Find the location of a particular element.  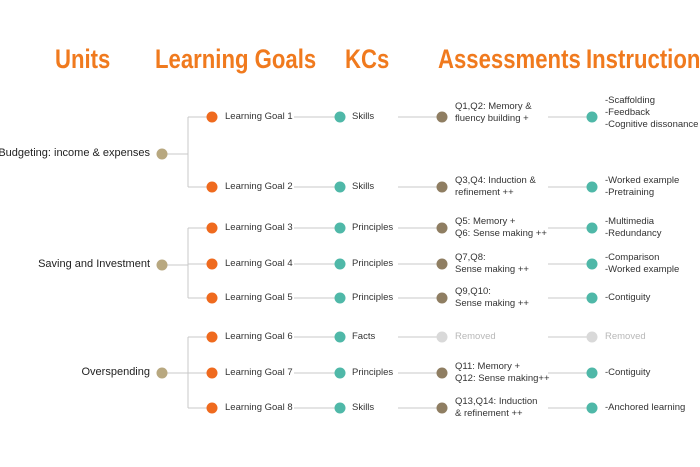

instruction-label: -Comparison -Worked example is located at coordinates (642, 263).